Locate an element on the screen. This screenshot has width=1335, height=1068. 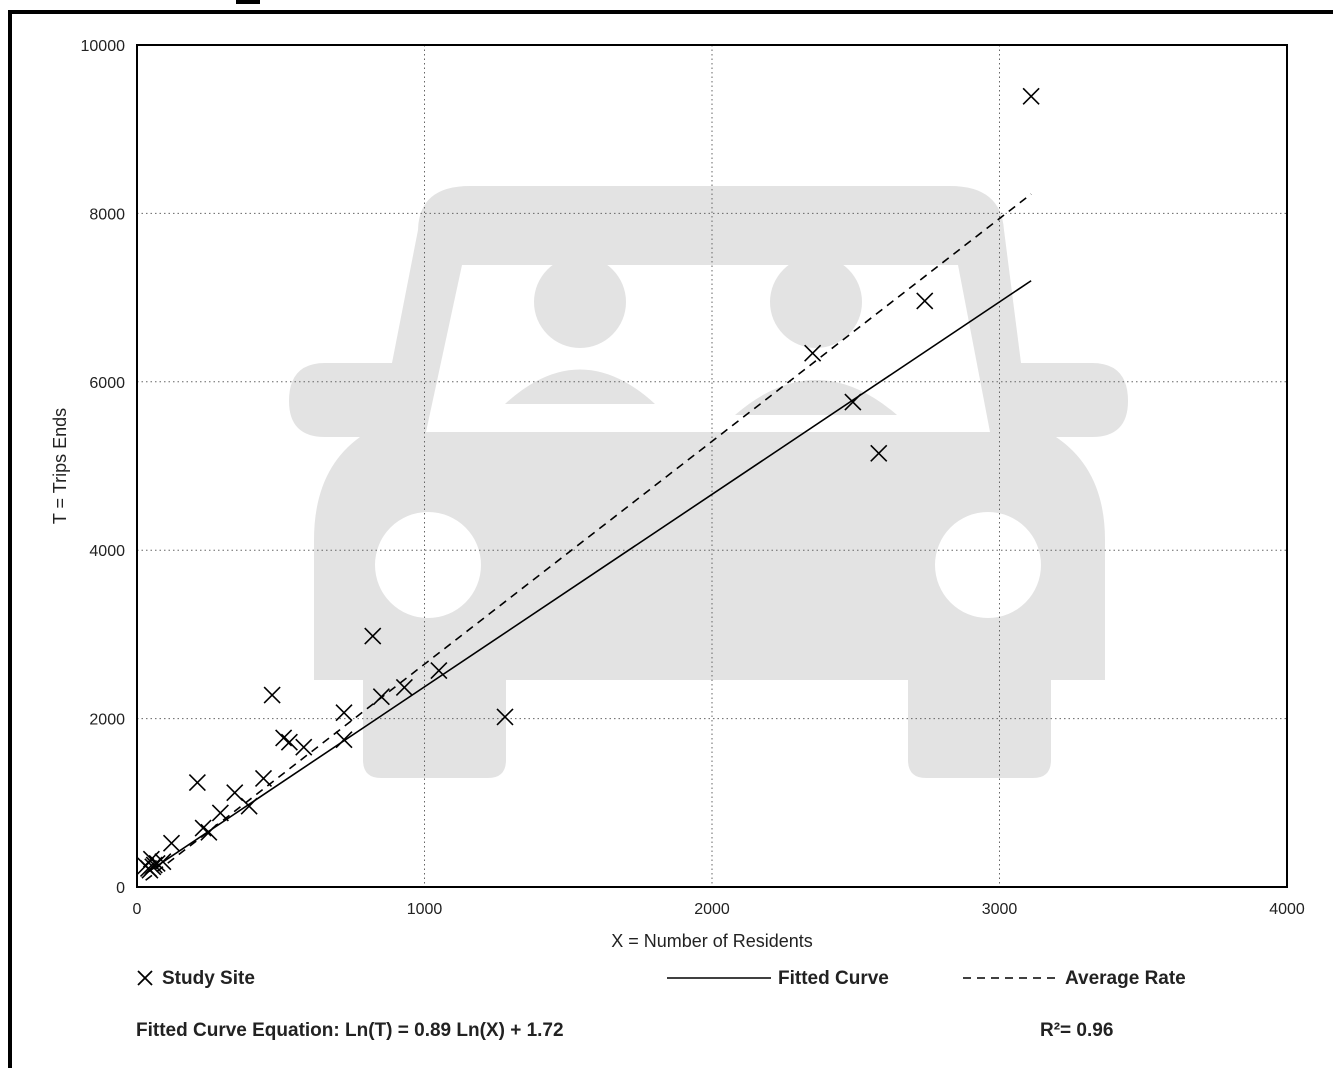
x-tick-label: 0 is located at coordinates (137, 909).